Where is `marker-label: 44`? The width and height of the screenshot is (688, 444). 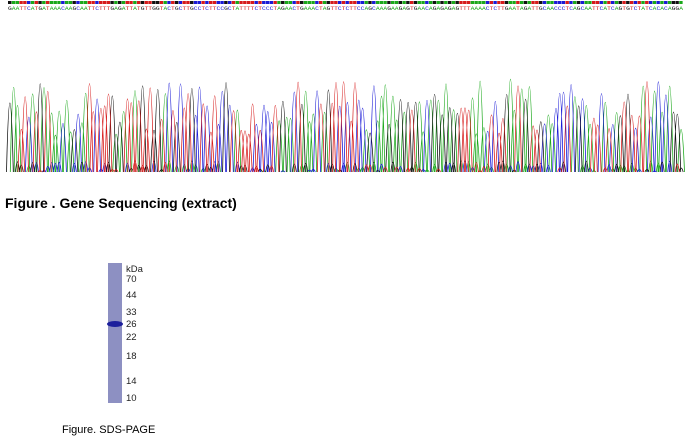
marker-label: 44 is located at coordinates (131, 295).